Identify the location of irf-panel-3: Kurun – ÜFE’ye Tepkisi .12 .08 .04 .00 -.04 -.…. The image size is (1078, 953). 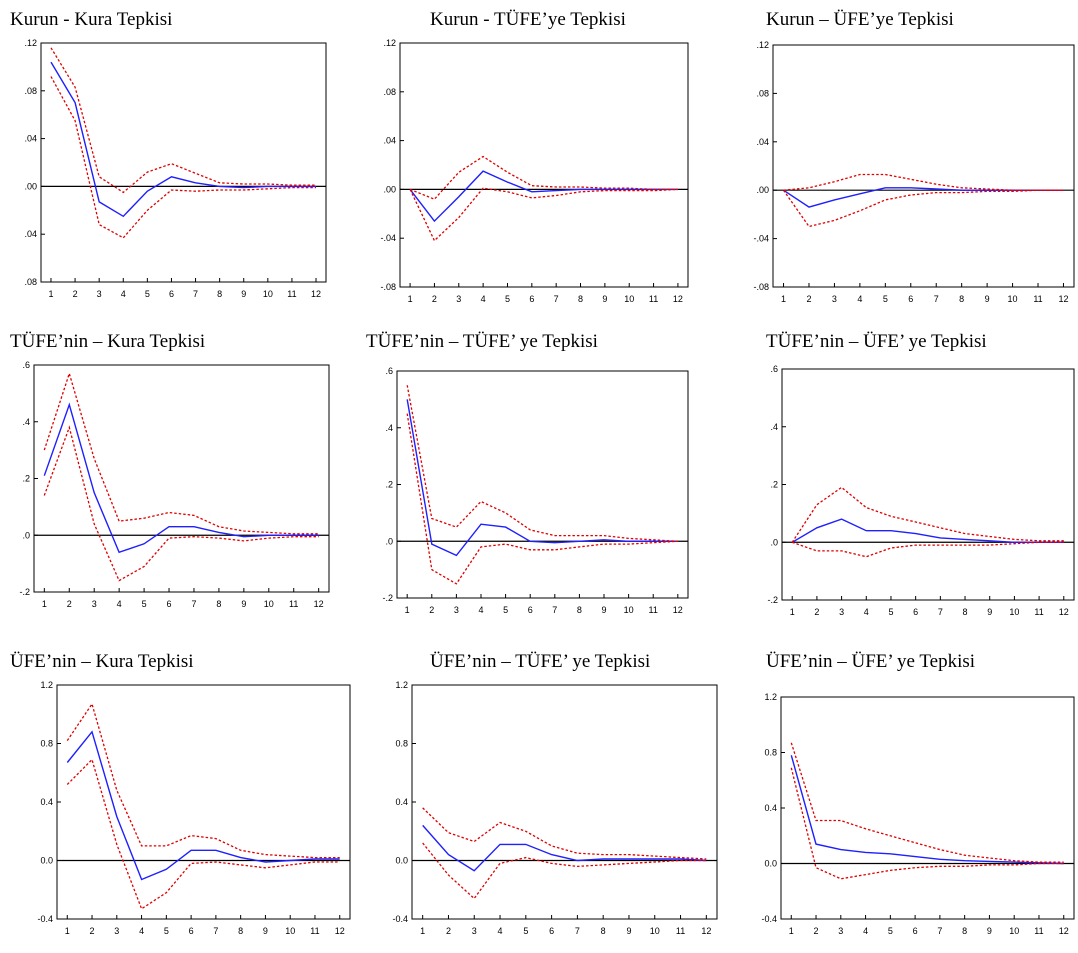
(914, 156).